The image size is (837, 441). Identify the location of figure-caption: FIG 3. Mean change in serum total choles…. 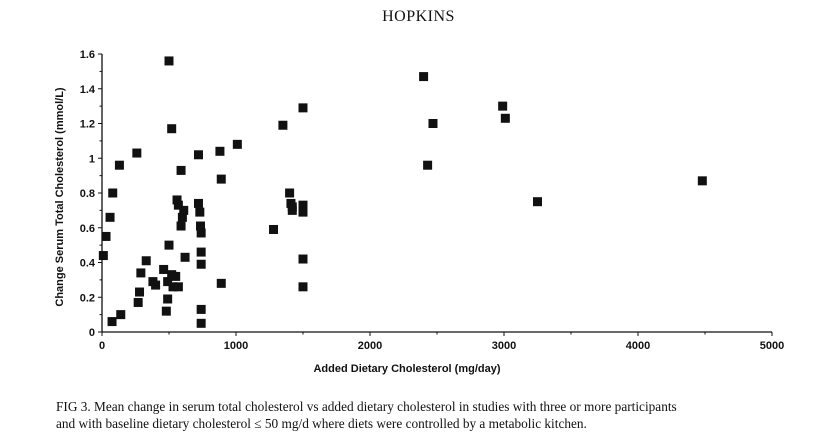
(443, 415).